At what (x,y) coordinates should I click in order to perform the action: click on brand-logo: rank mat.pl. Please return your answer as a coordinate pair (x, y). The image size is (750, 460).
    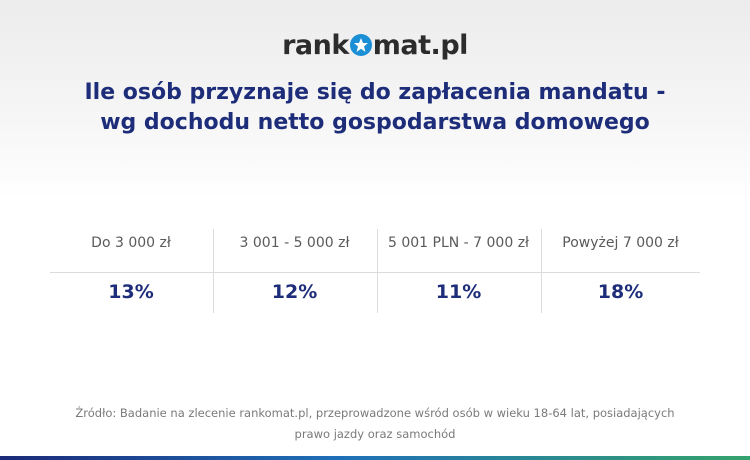
    Looking at the image, I should click on (375, 45).